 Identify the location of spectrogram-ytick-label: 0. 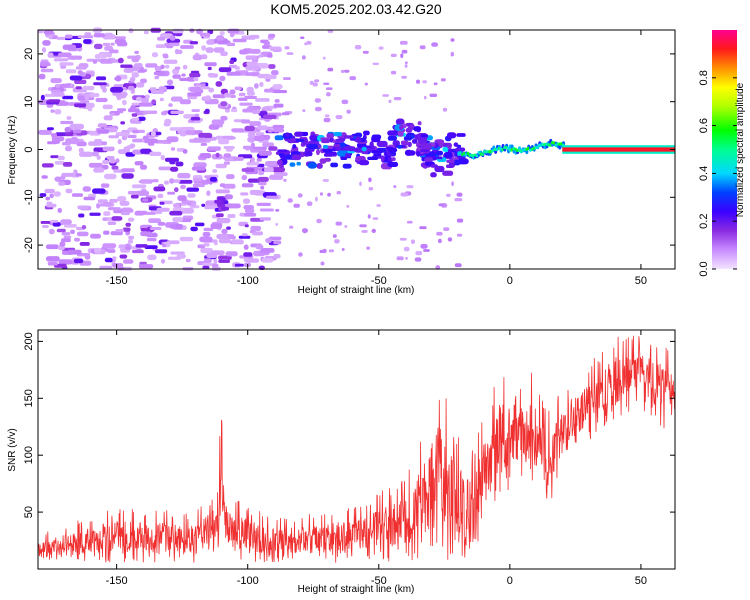
(29, 149).